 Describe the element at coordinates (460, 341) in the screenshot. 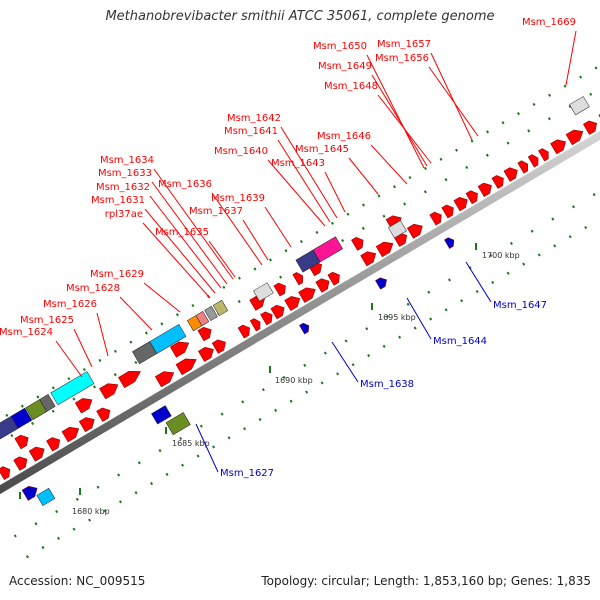

I see `pointer-label: Msm_1644` at that location.